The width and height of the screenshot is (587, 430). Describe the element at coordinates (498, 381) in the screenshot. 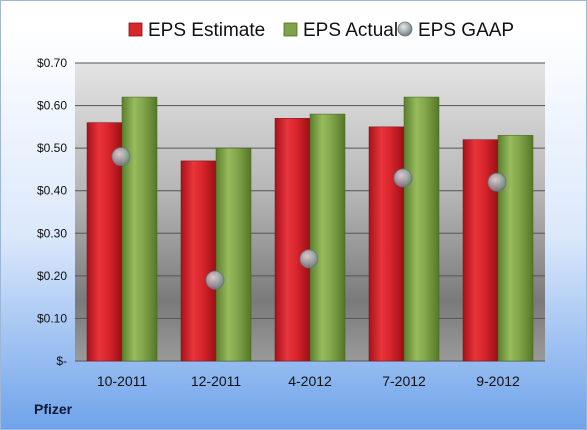

I see `x-category-label: 9-2012` at that location.